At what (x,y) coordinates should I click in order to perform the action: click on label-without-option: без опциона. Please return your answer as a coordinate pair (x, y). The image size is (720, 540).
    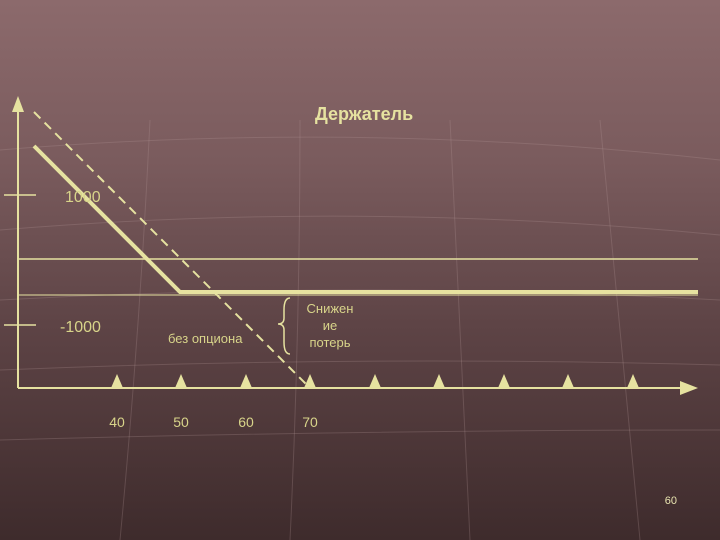
    Looking at the image, I should click on (205, 338).